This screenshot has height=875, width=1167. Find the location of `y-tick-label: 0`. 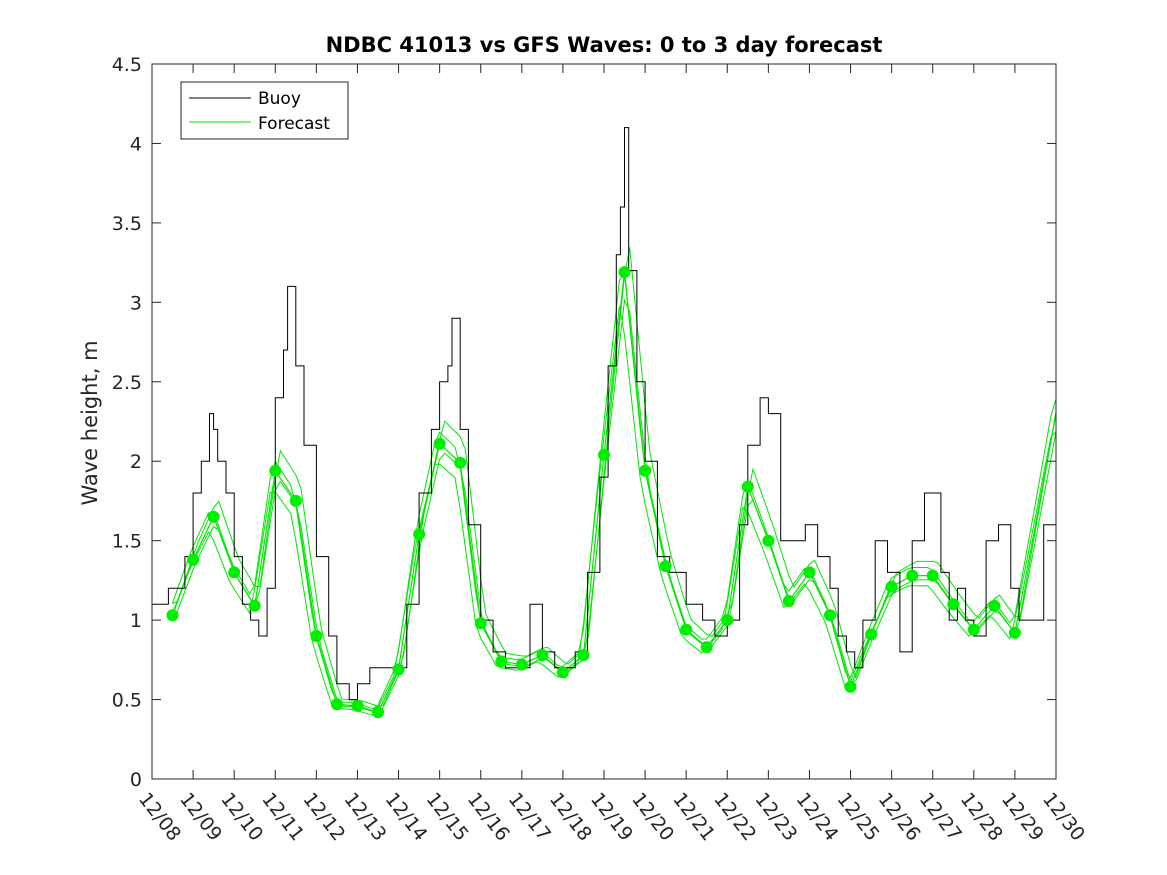

y-tick-label: 0 is located at coordinates (136, 780).